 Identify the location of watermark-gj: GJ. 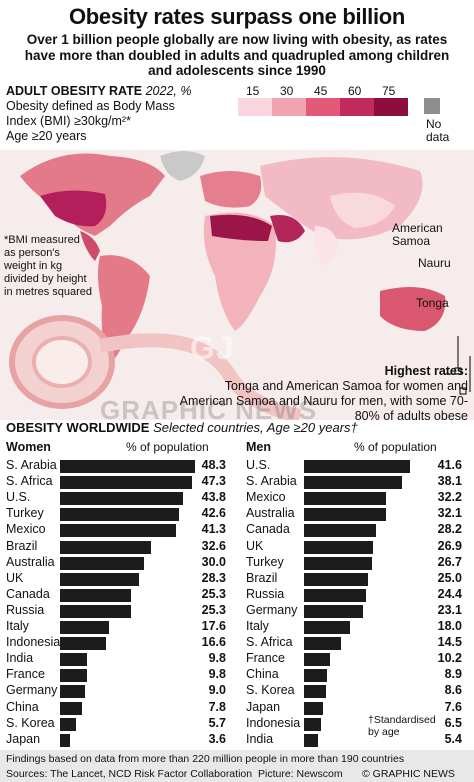
(212, 348).